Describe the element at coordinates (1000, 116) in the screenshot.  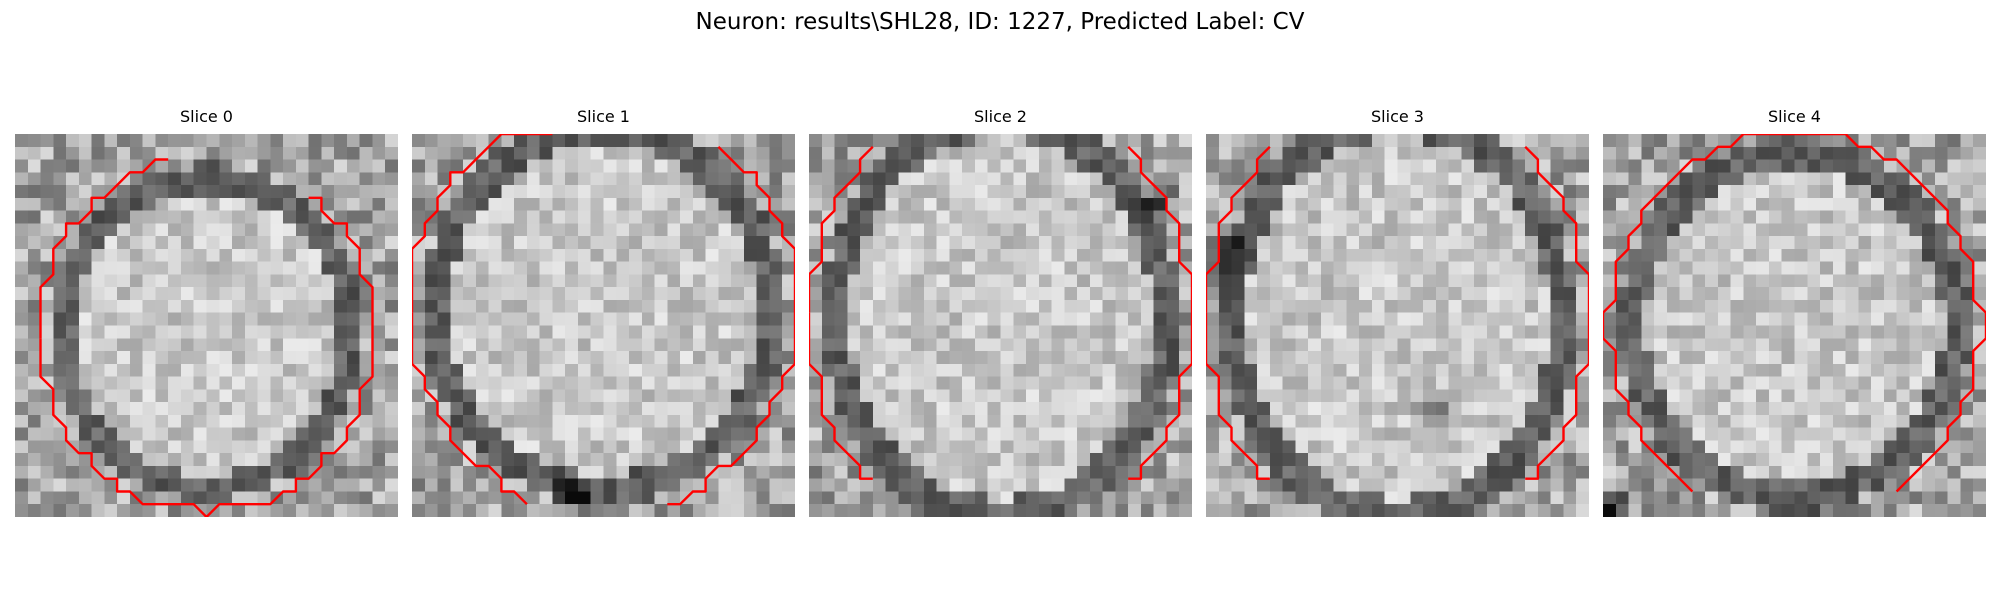
I see `slice-title: Slice 2` at that location.